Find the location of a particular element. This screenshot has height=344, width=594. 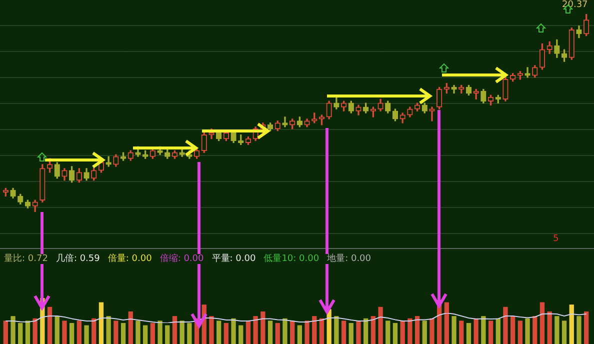

text: 倍缩: 0.00 is located at coordinates (182, 259).